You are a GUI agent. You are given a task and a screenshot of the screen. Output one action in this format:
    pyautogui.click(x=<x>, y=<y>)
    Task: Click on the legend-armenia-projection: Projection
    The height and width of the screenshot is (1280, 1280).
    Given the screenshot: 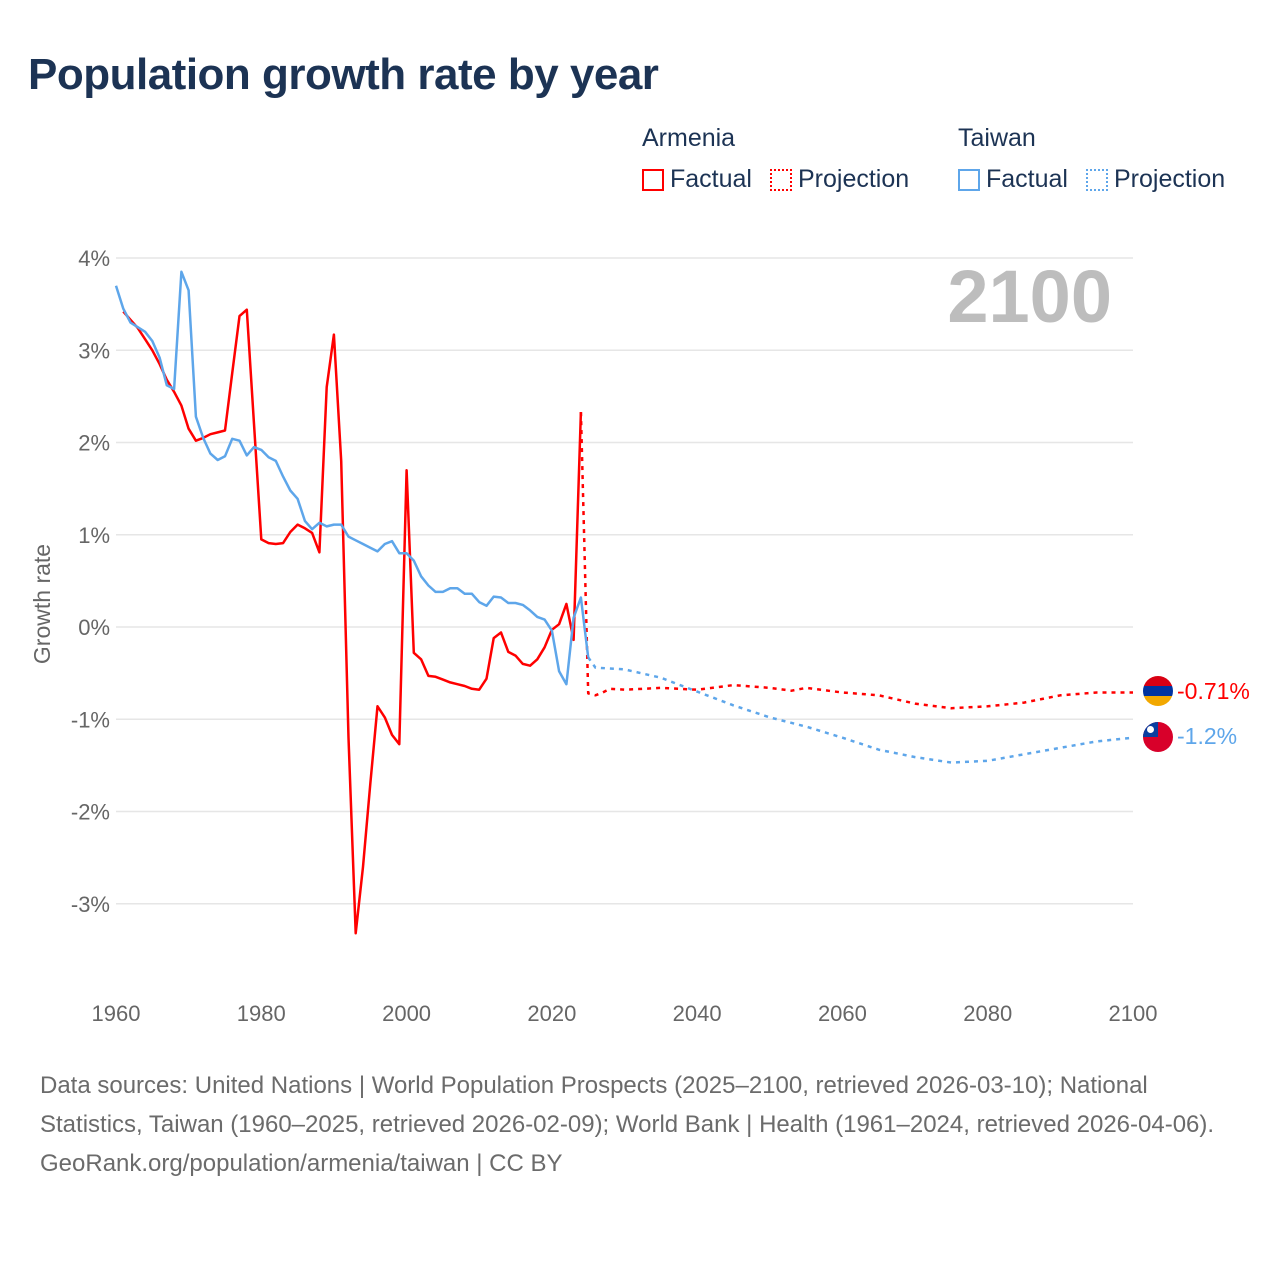 What is the action you would take?
    pyautogui.click(x=839, y=179)
    